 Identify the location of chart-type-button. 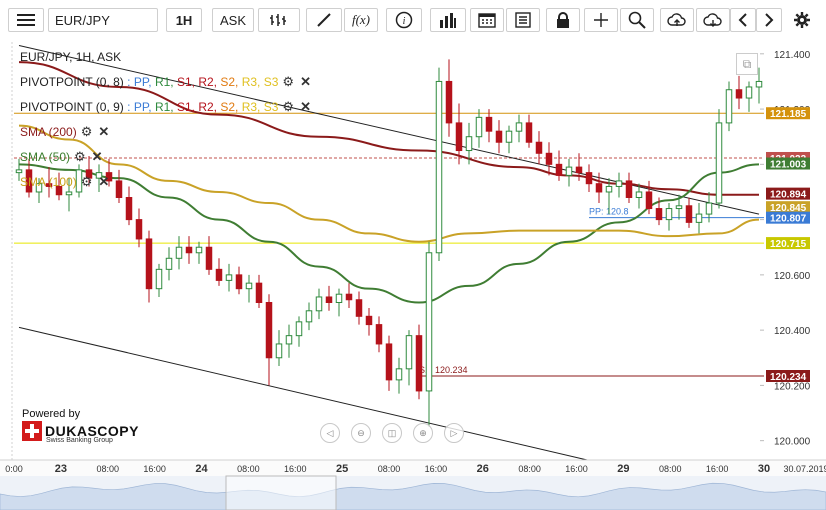
(279, 20).